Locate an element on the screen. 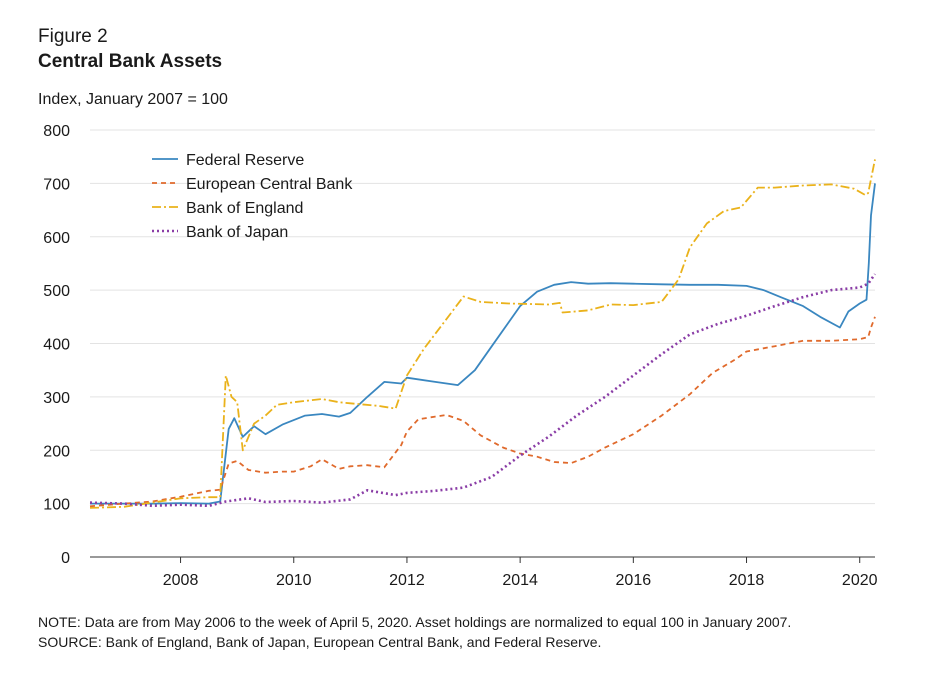 Image resolution: width=939 pixels, height=678 pixels. x-tick-label: 2018 is located at coordinates (747, 580).